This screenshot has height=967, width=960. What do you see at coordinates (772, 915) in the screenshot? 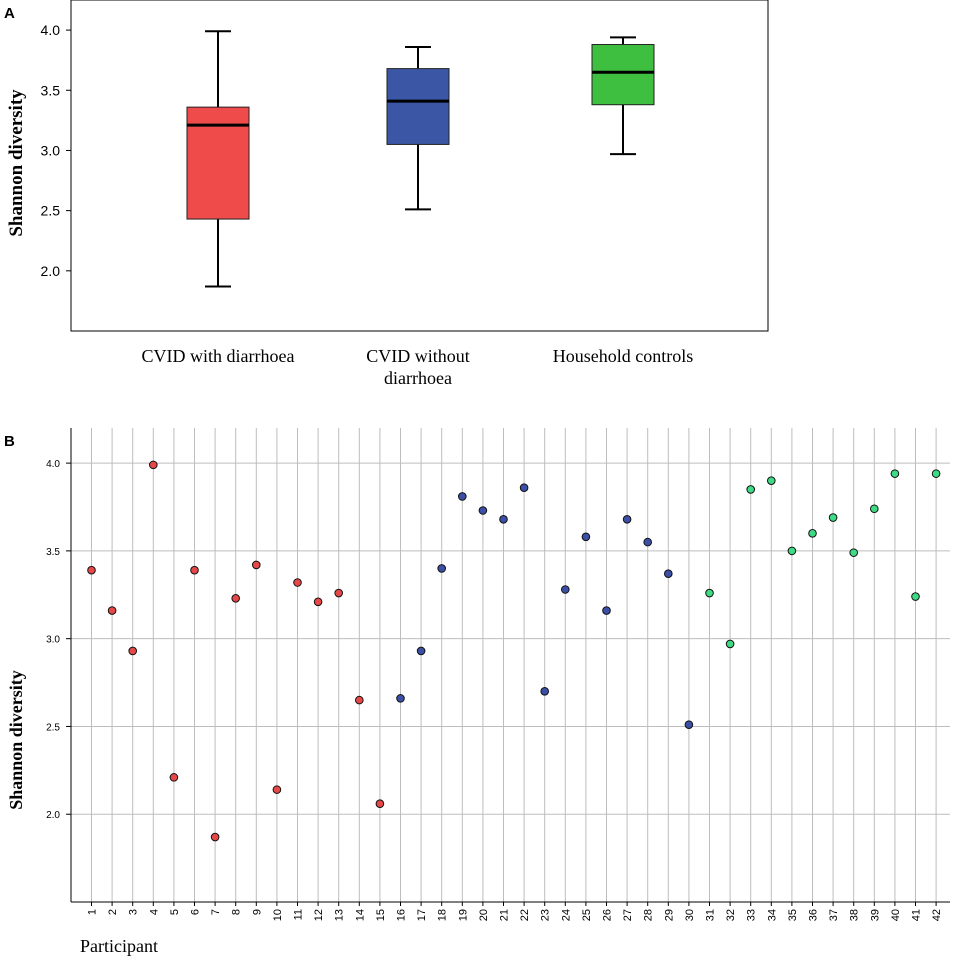
I see `participant-tick-label: 34` at bounding box center [772, 915].